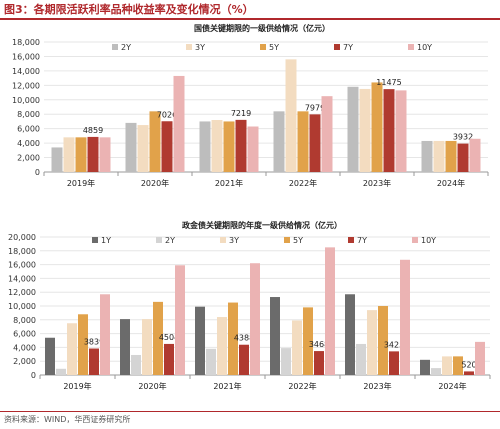 Image resolution: width=500 pixels, height=429 pixels. What do you see at coordinates (155, 183) in the screenshot?
I see `x-category-label: 2020年` at bounding box center [155, 183].